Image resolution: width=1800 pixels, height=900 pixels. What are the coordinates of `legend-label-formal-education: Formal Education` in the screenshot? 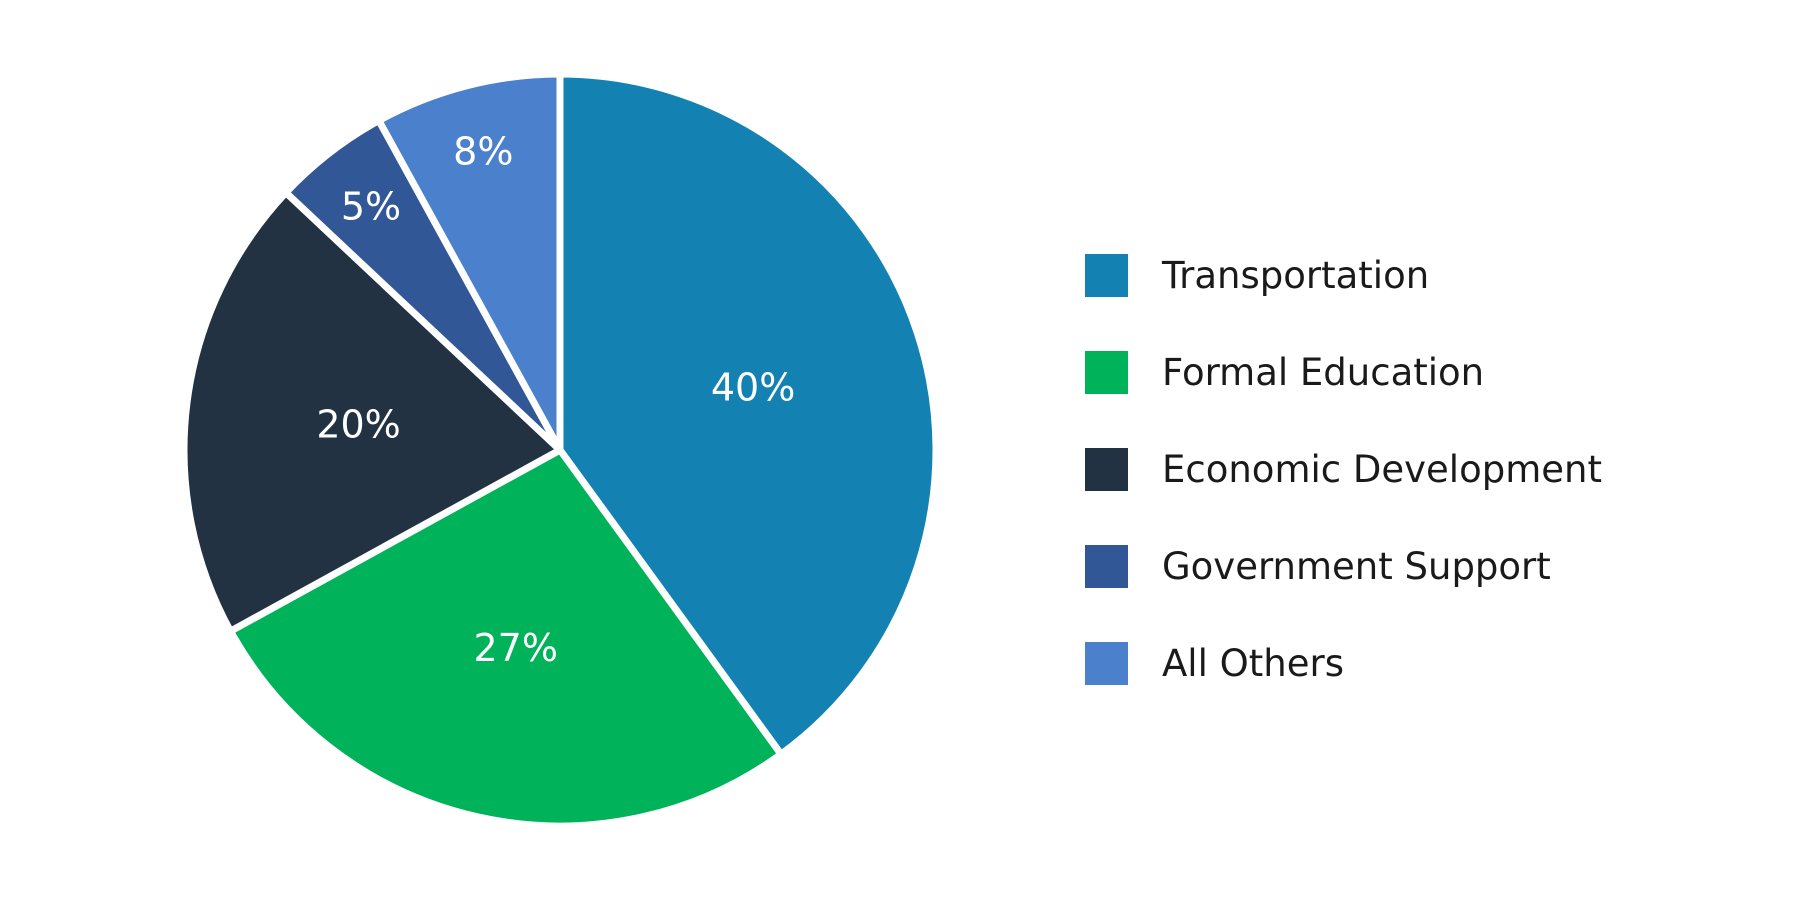 It's located at (1323, 372).